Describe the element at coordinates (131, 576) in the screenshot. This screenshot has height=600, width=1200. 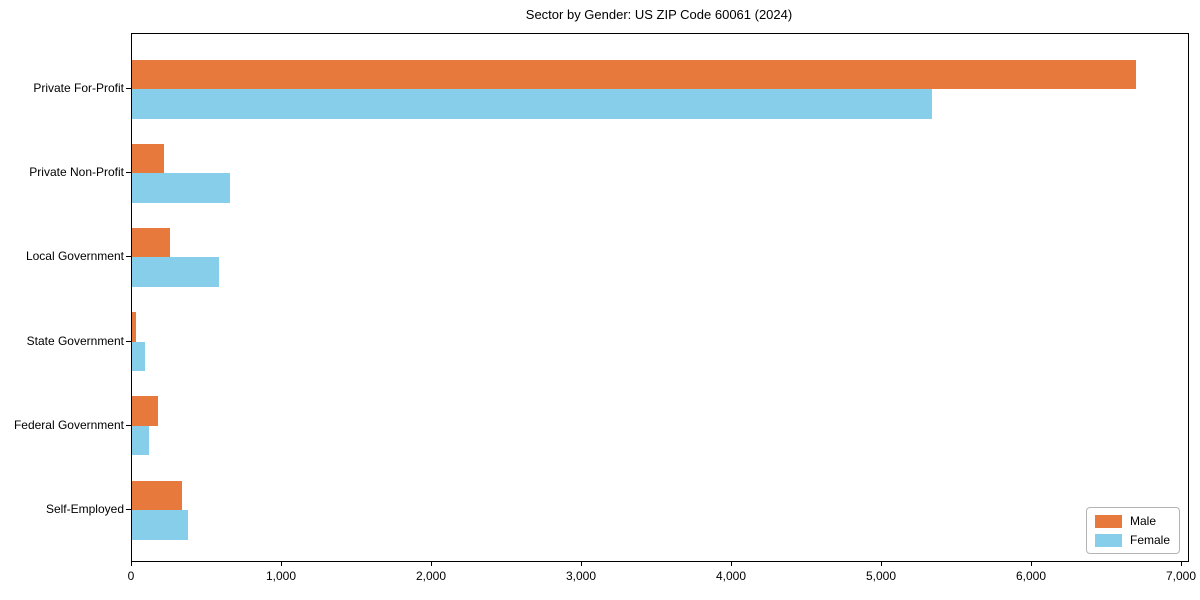
I see `x-axis-tick-label: 0` at that location.